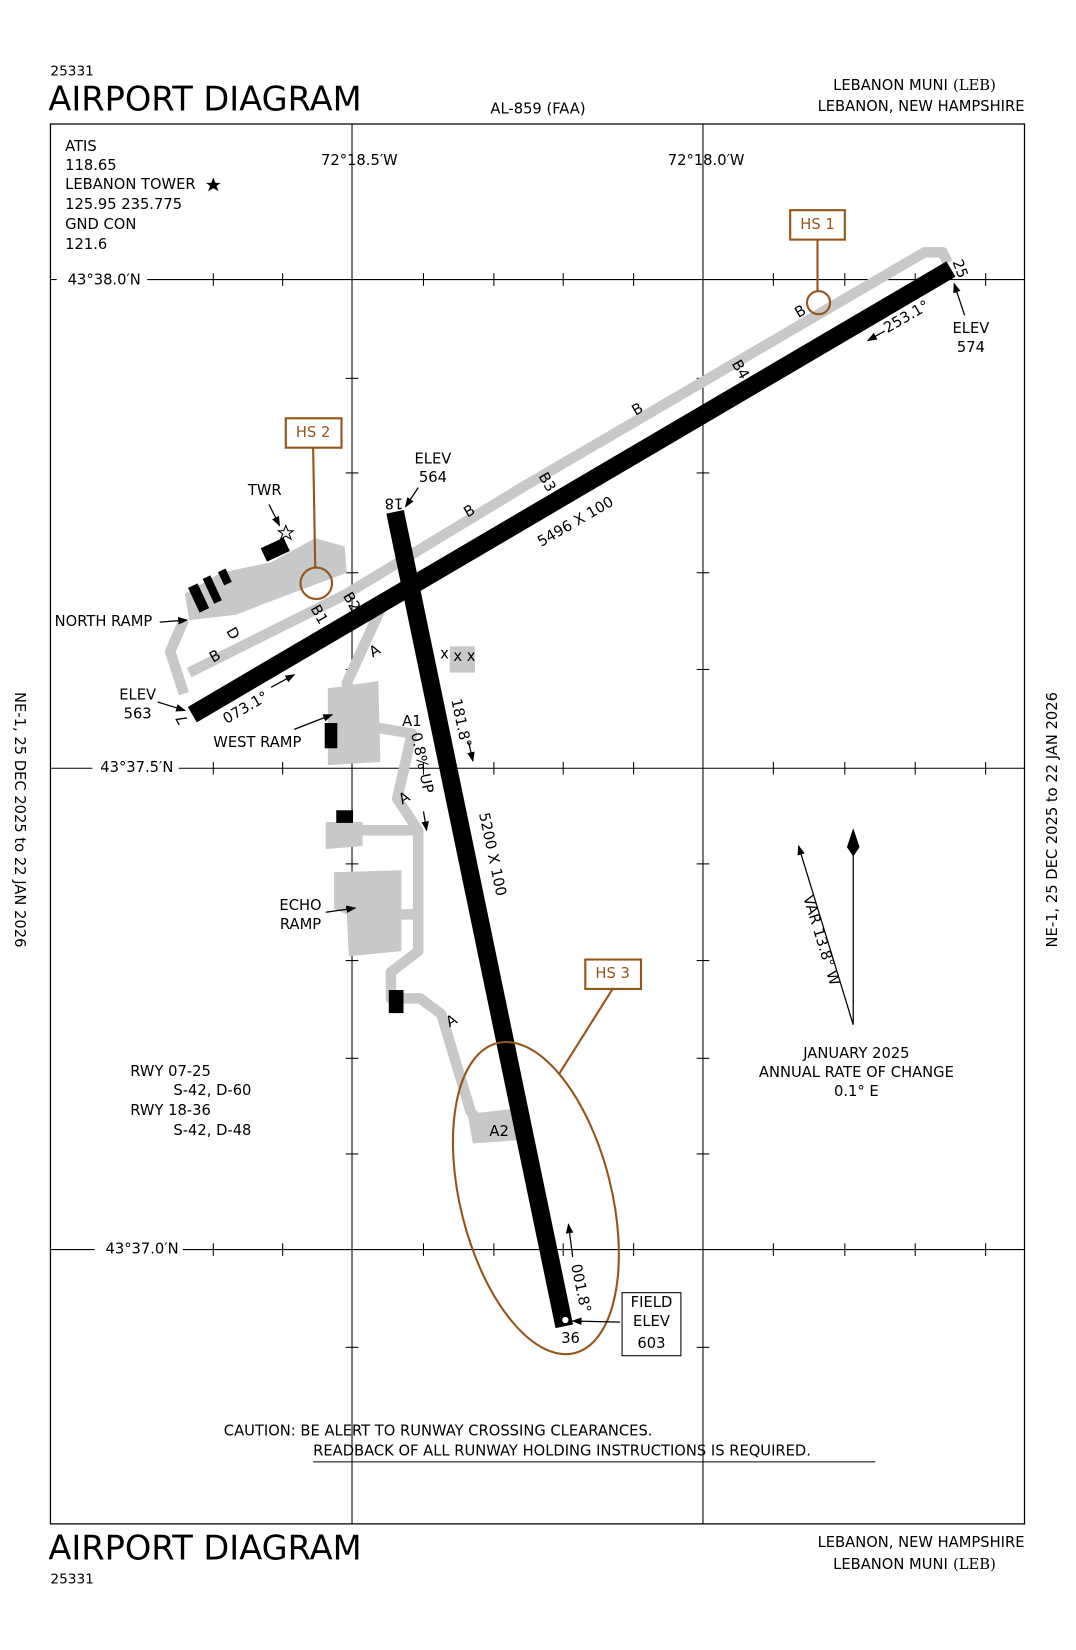 The image size is (1076, 1650). What do you see at coordinates (264, 490) in the screenshot?
I see `tower: TWR` at bounding box center [264, 490].